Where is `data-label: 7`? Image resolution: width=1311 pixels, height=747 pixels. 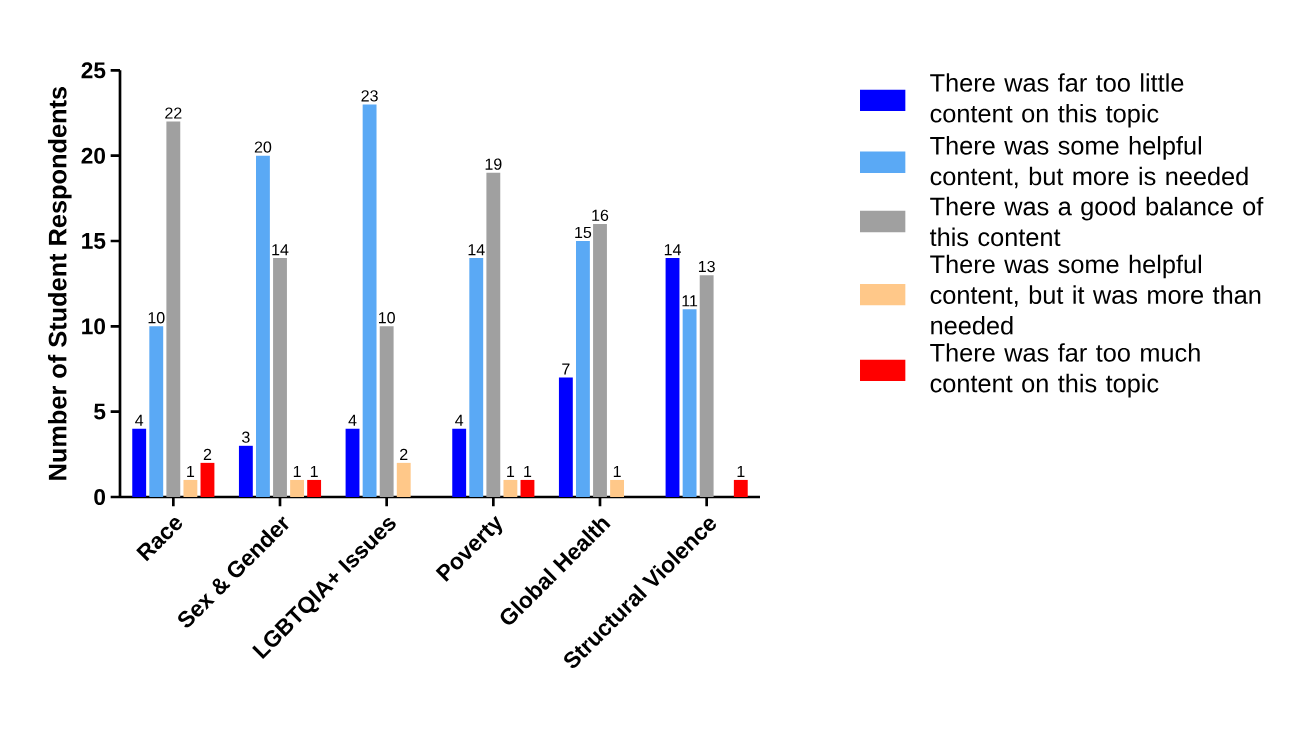
data-label: 7 is located at coordinates (566, 369).